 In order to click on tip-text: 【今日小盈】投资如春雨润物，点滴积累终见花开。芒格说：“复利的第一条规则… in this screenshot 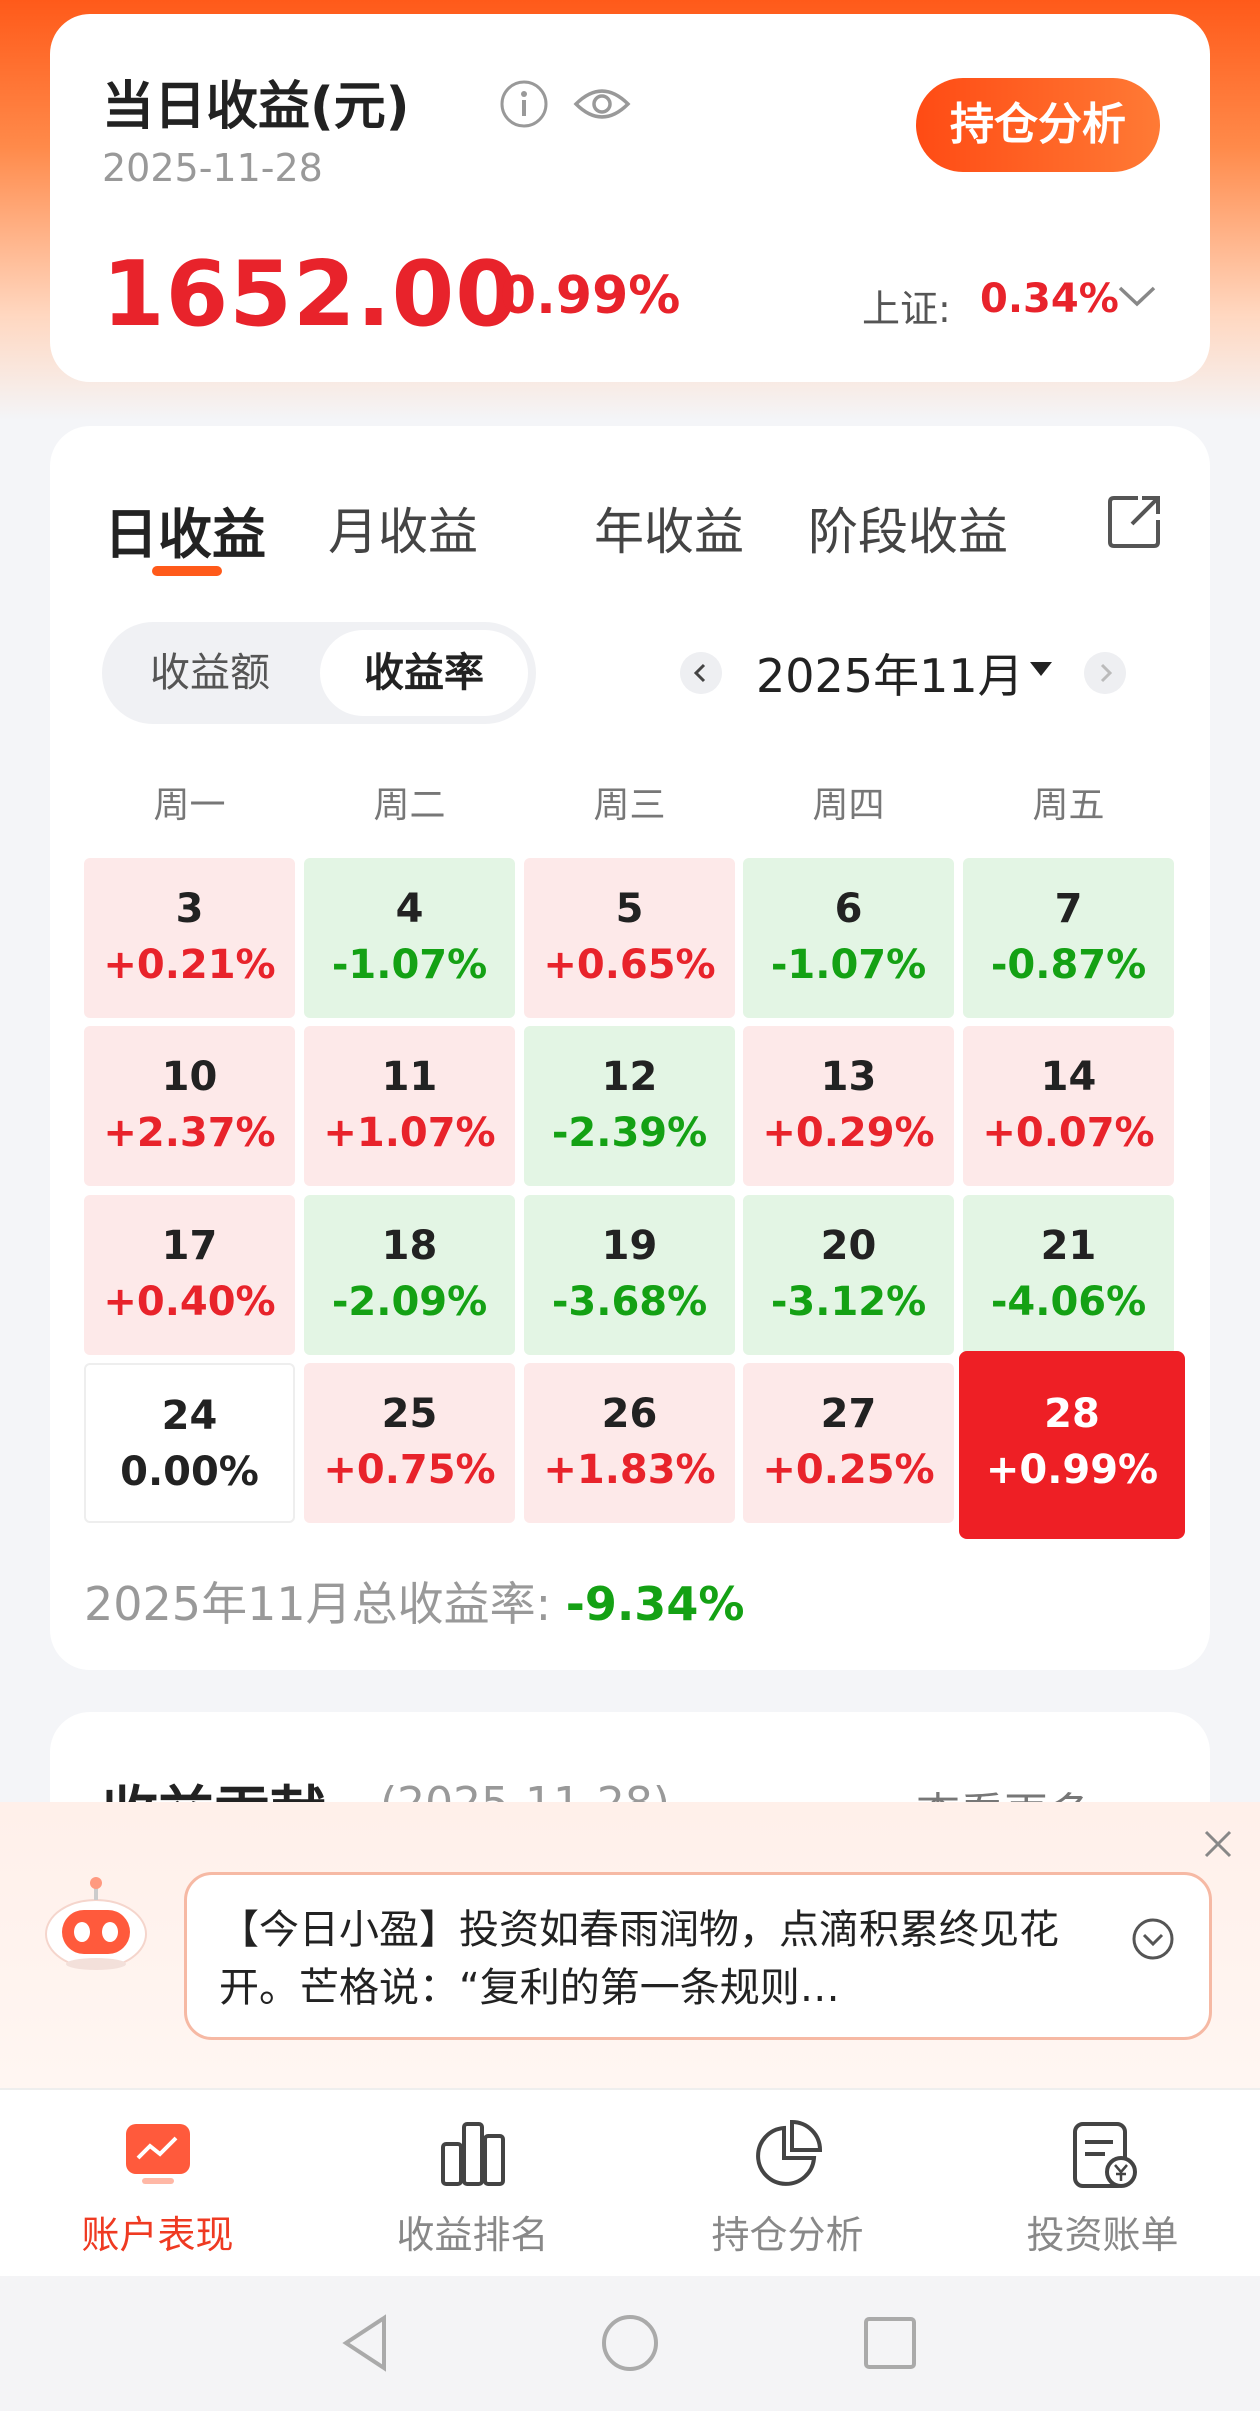, I will do `click(639, 1959)`.